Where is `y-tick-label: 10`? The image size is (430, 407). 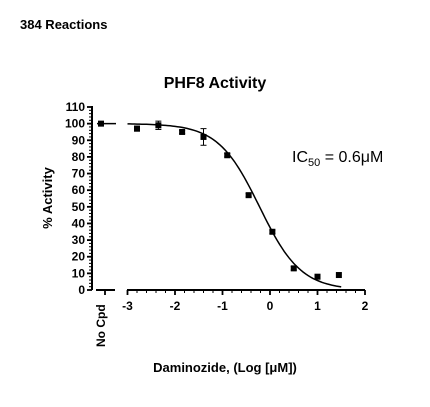 y-tick-label: 10 is located at coordinates (79, 273).